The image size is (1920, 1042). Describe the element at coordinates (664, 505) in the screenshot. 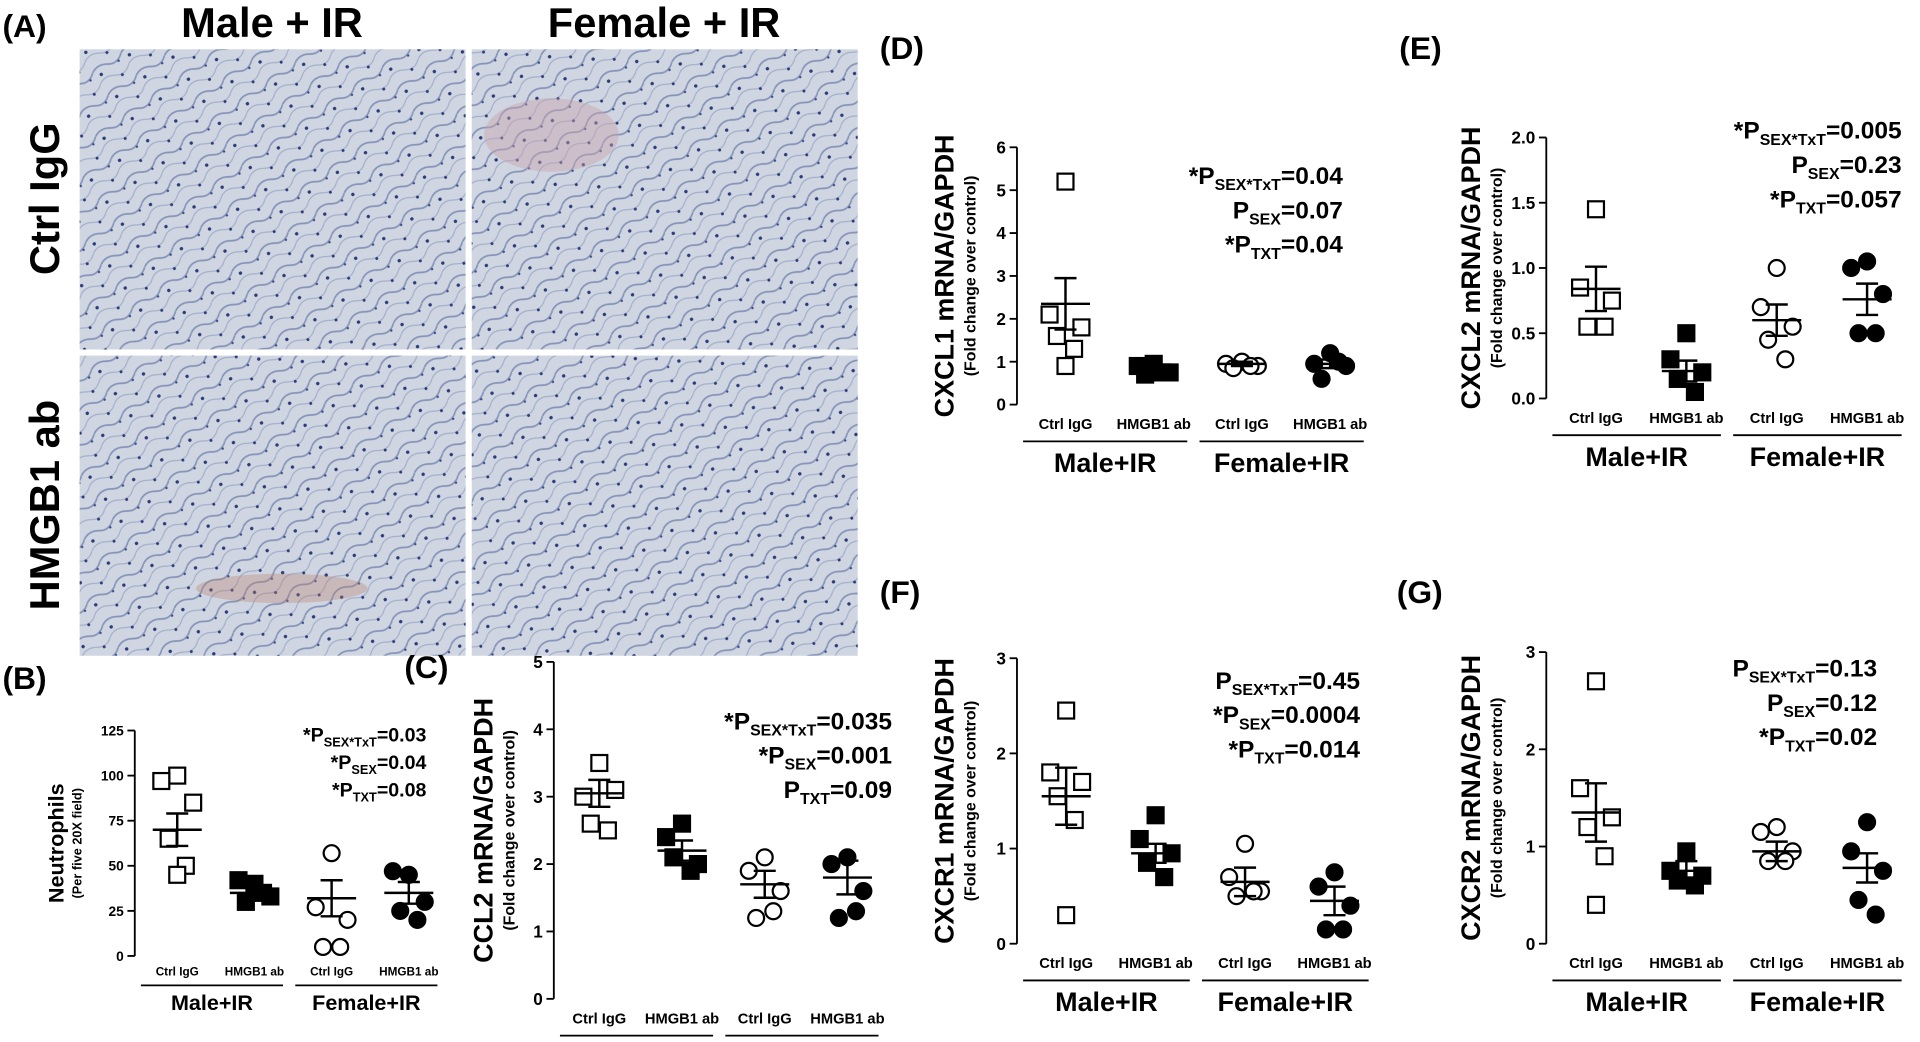

I see `histology-image` at that location.